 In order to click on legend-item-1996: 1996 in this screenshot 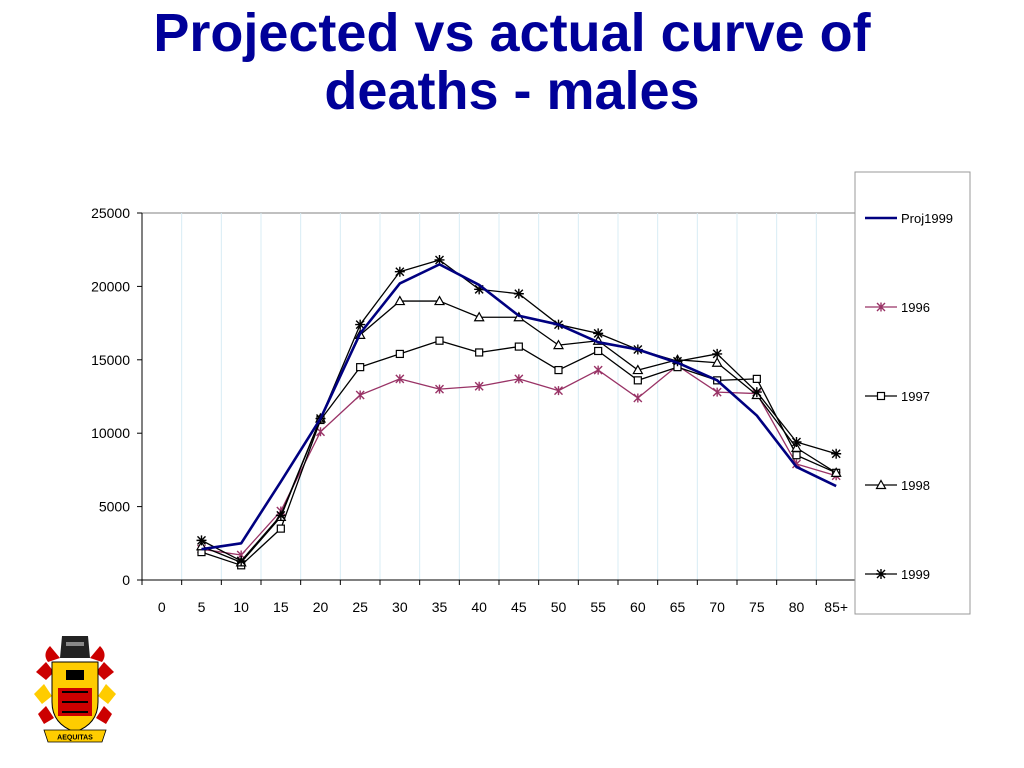, I will do `click(897, 307)`.